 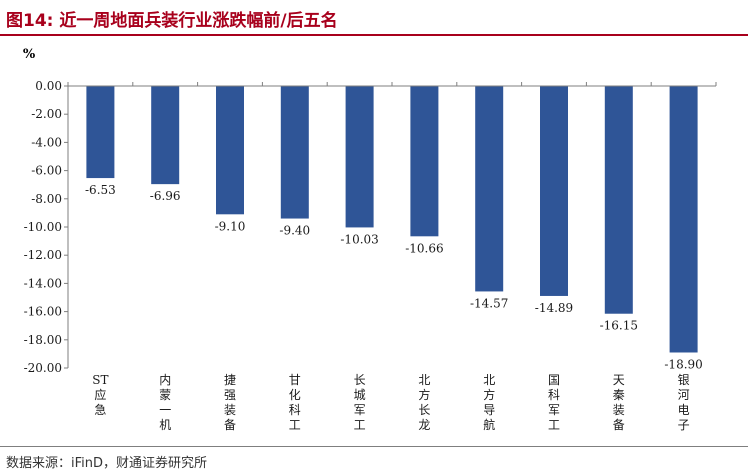 I want to click on chart-title: 图14: 近一周地面兵装行业涨跌幅前/后五名, so click(x=172, y=21).